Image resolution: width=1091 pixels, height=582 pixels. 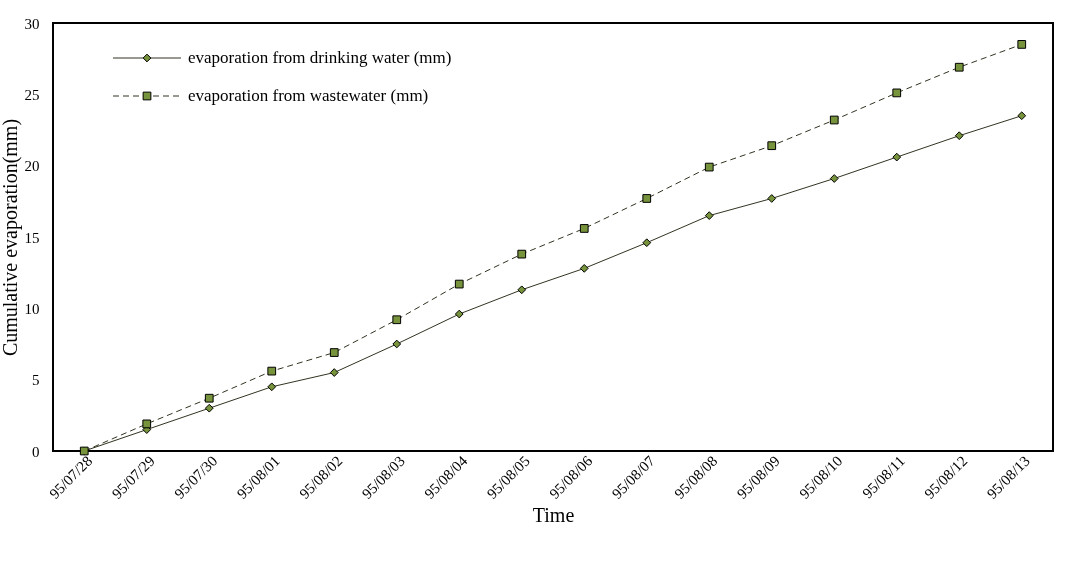 What do you see at coordinates (32, 308) in the screenshot?
I see `y-tick-label: 10` at bounding box center [32, 308].